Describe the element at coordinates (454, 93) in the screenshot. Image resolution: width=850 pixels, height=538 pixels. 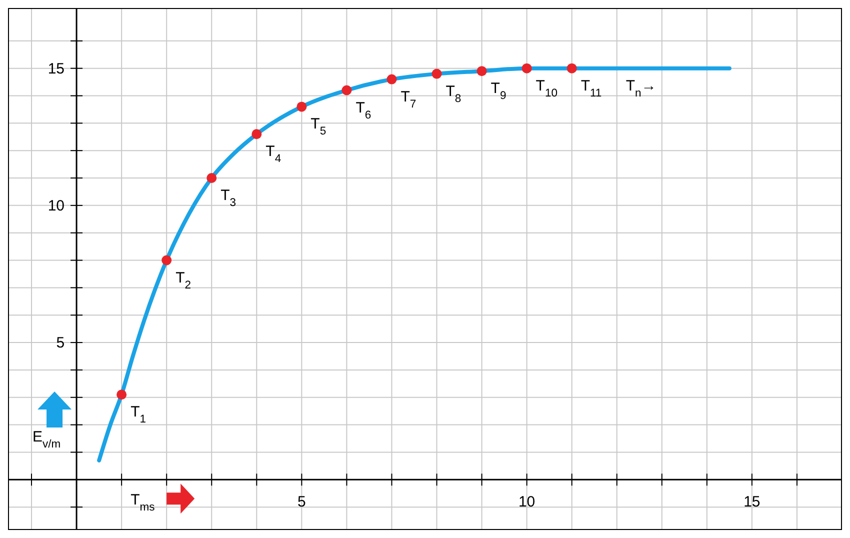
I see `annotation: T$_{8}$` at that location.